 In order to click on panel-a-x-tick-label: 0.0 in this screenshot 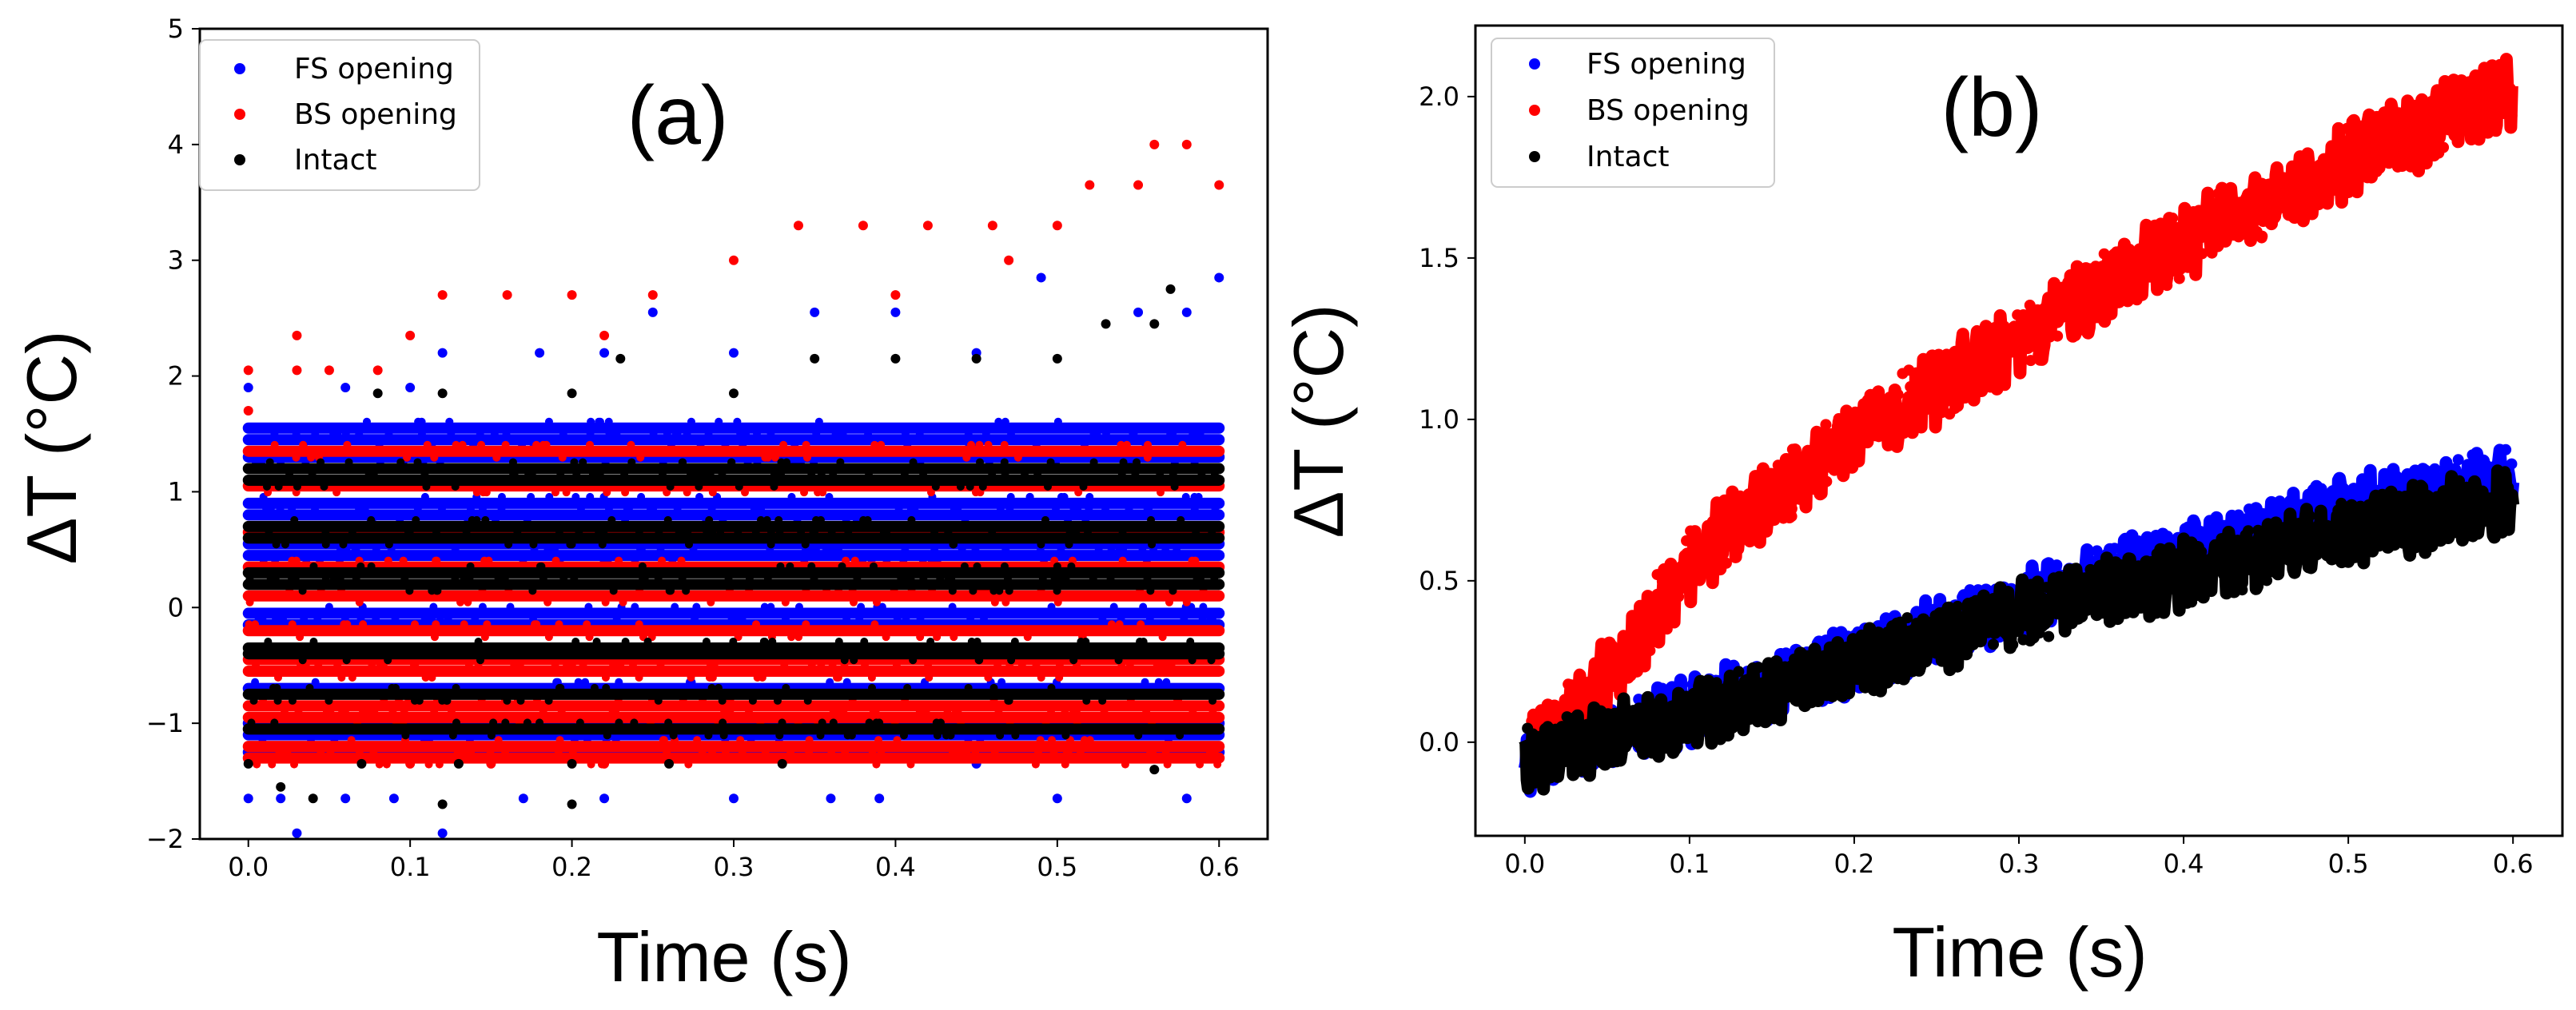, I will do `click(248, 867)`.